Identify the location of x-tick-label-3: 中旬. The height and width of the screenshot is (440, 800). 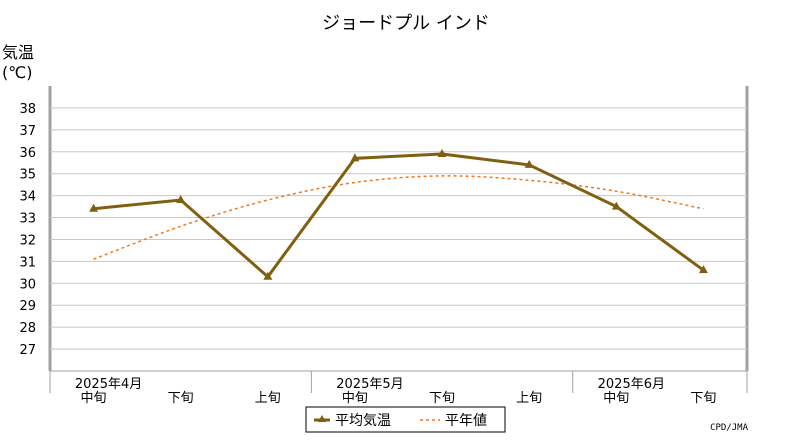
(355, 398).